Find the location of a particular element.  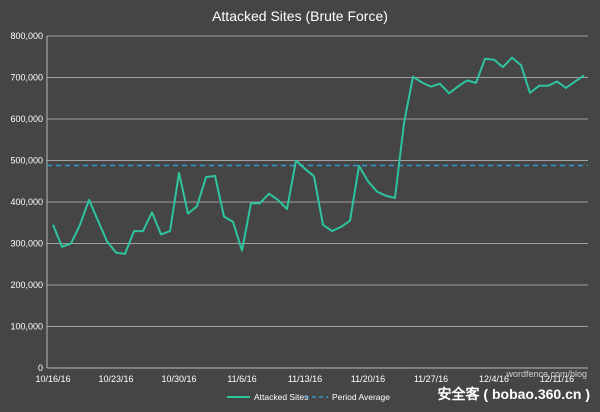

legend: Attacked Sites Period Average is located at coordinates (308, 397).